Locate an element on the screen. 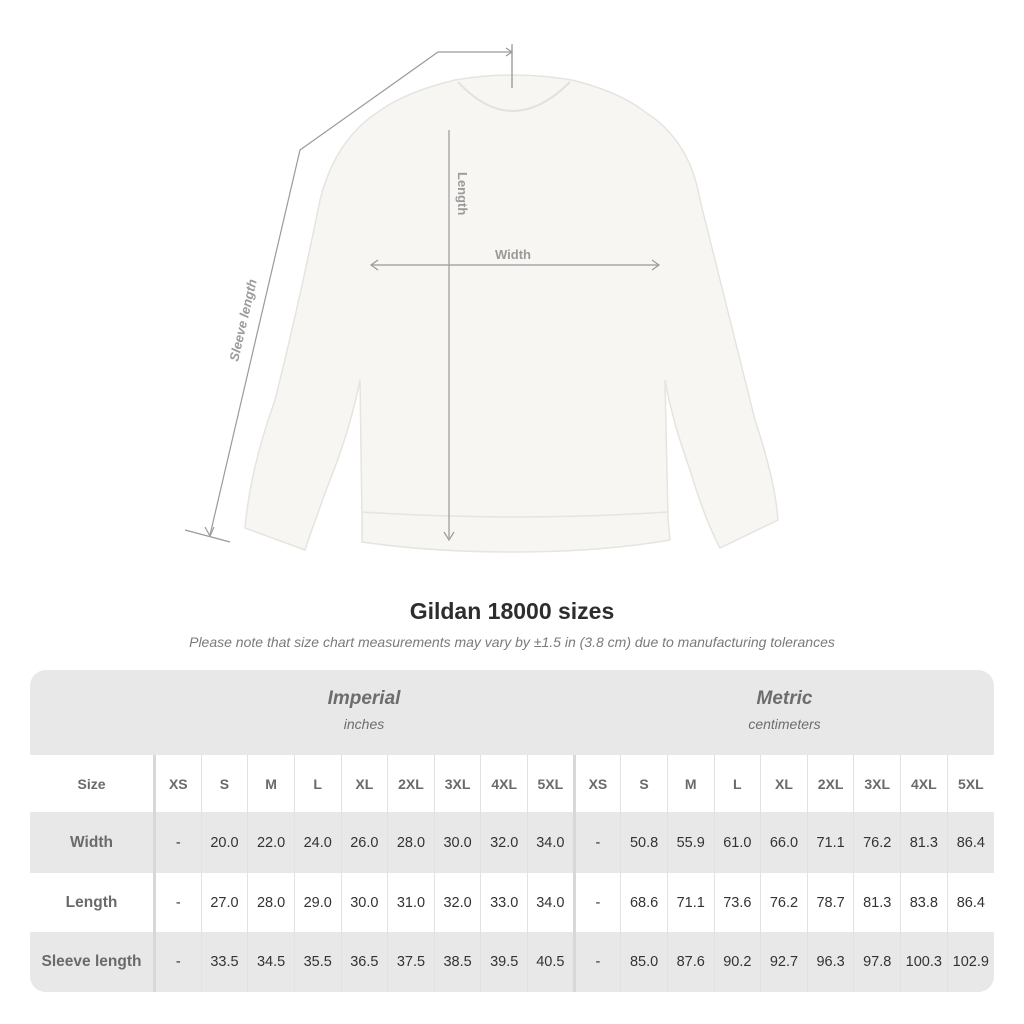 The image size is (1024, 1024). cell-imperial: 33.0 is located at coordinates (504, 902).